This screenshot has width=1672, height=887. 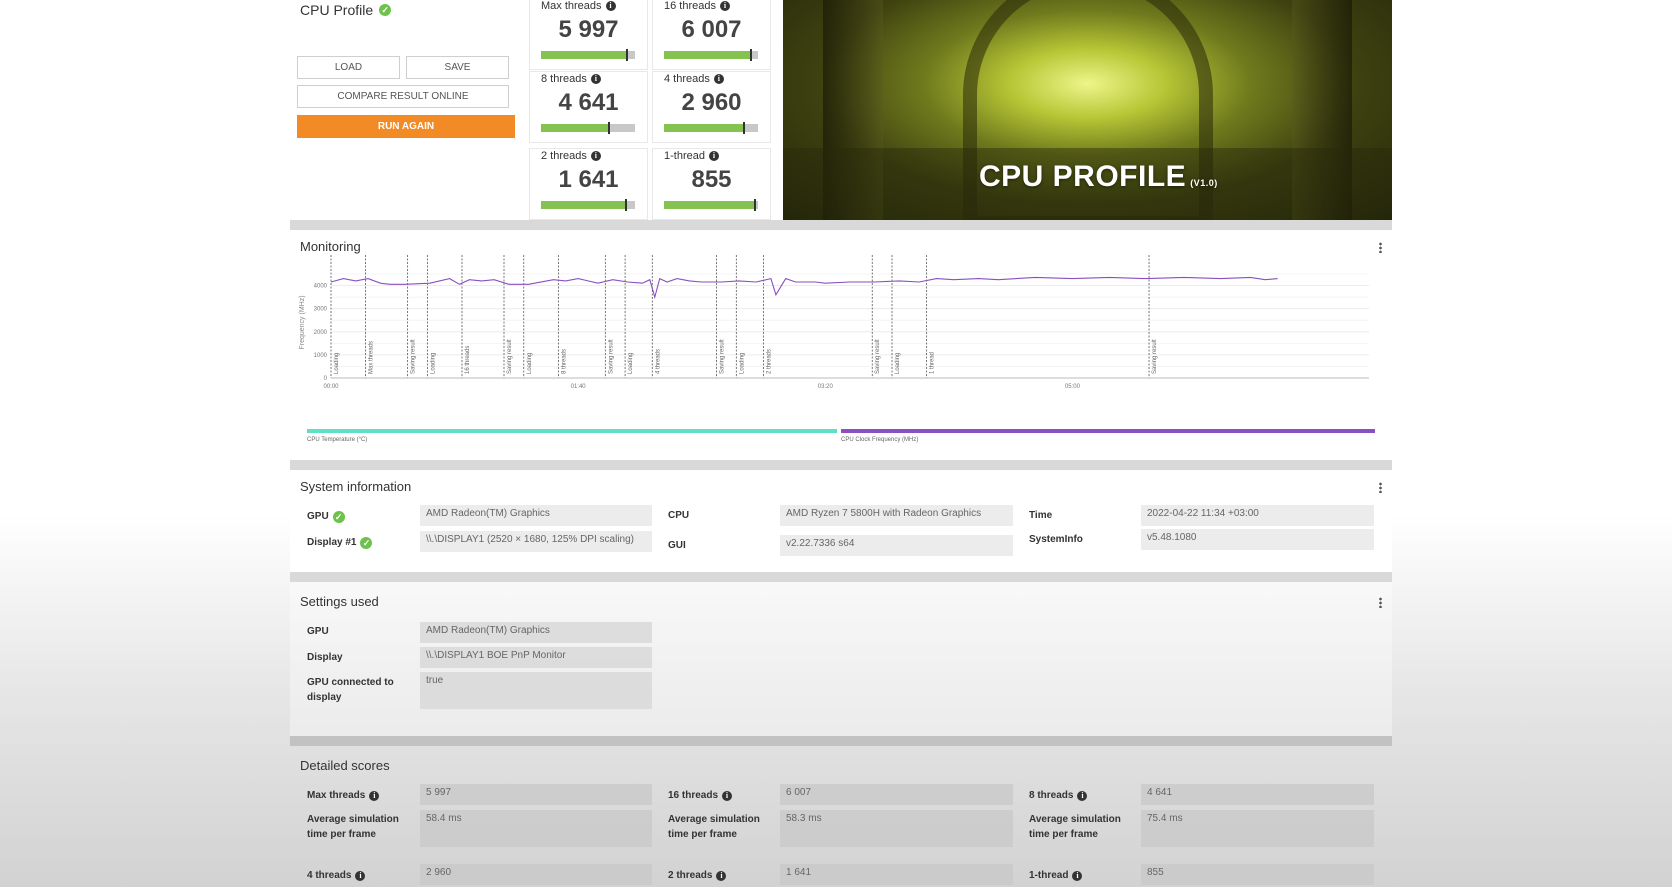 I want to click on y-tick-label: 1000, so click(x=321, y=356).